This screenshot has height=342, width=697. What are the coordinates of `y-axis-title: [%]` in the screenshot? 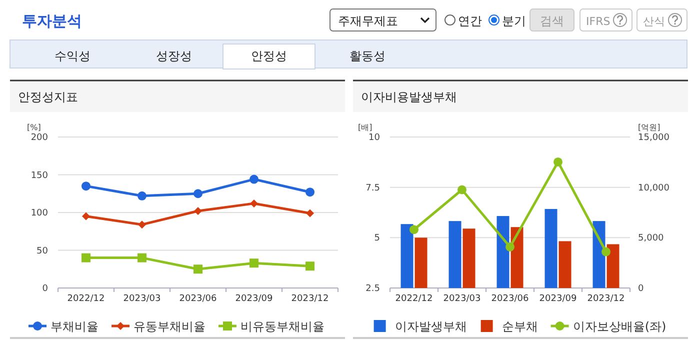 It's located at (34, 127).